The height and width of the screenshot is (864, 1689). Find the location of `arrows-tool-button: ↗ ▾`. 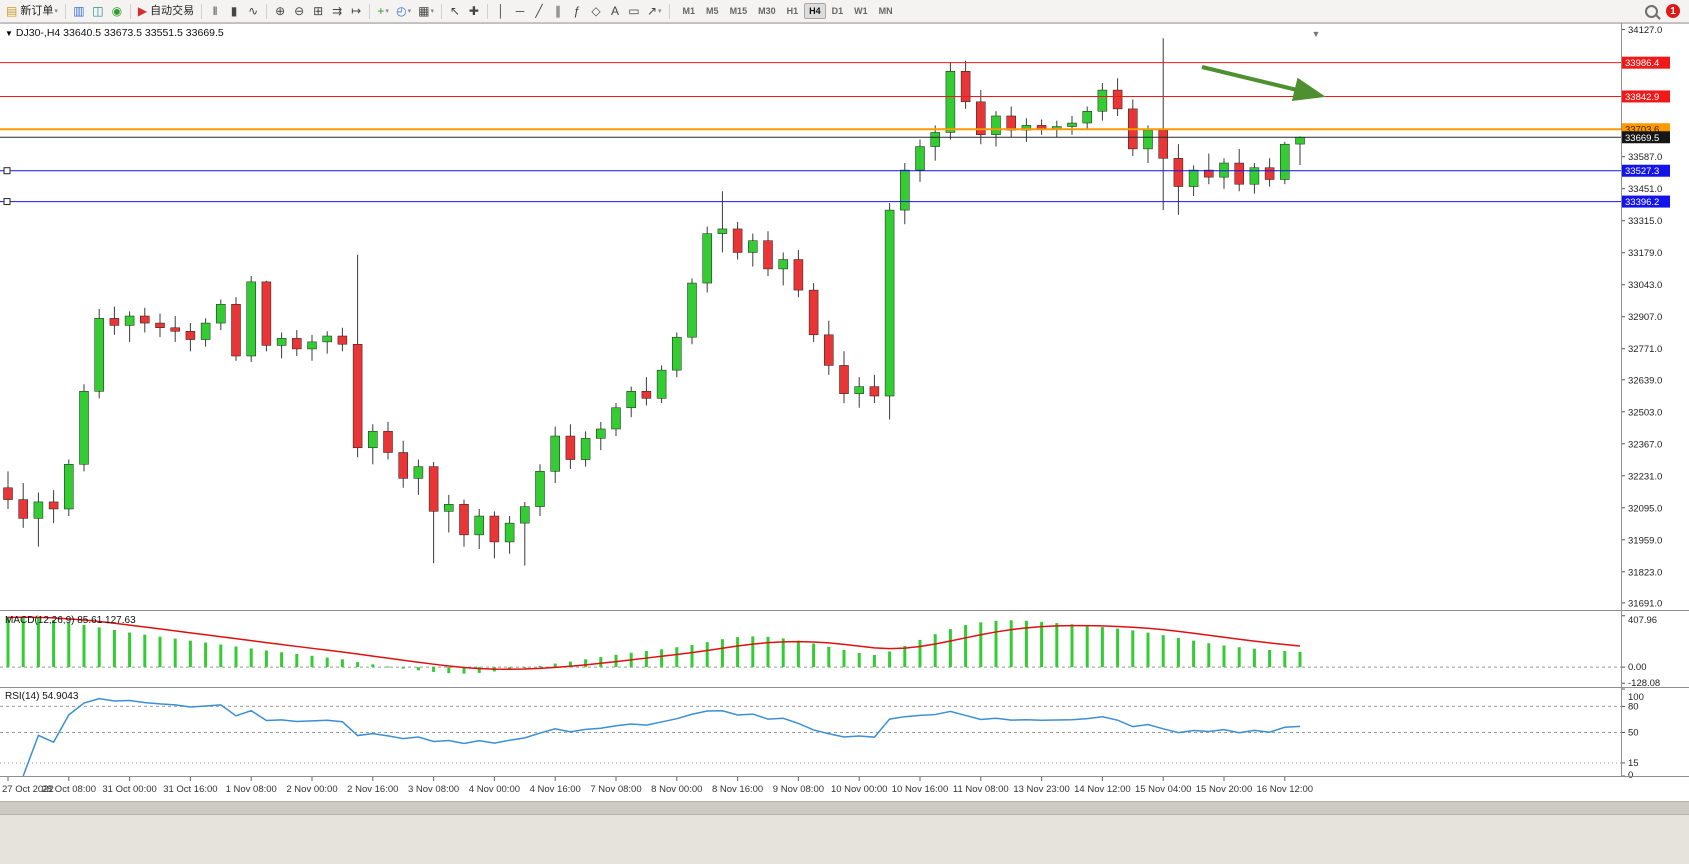

arrows-tool-button: ↗ ▾ is located at coordinates (654, 11).